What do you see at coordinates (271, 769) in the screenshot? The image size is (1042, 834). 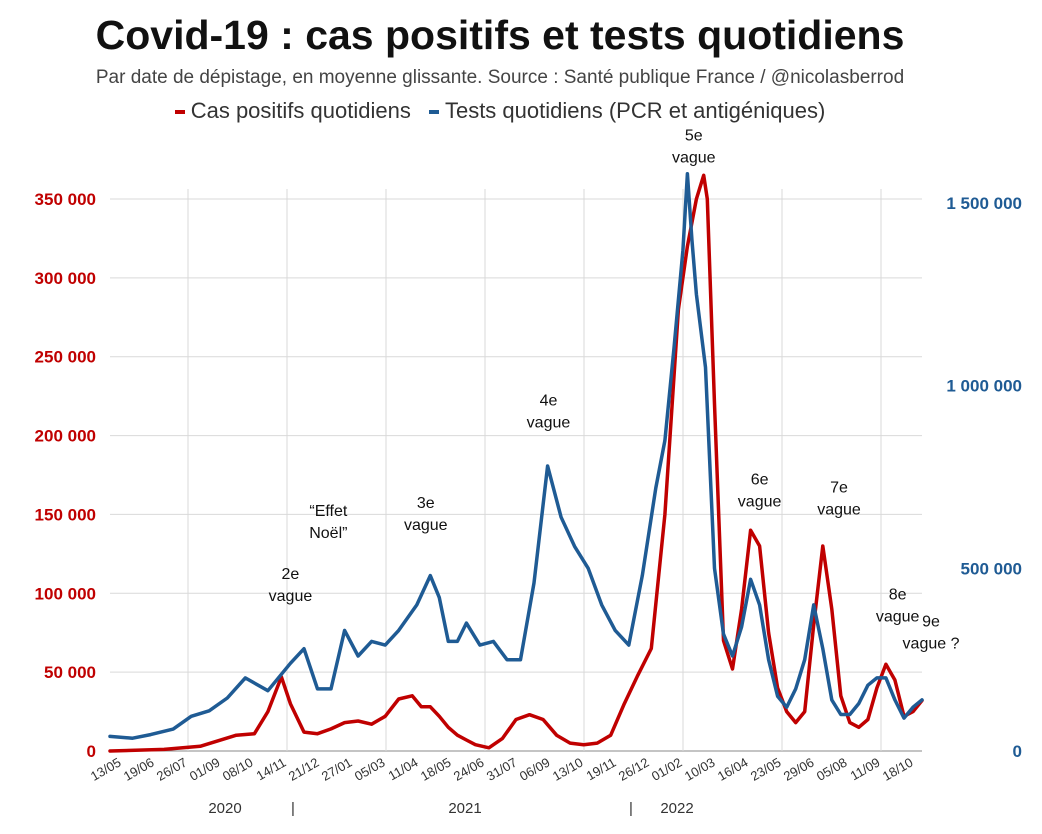 I see `x-tick-label: 14/11` at bounding box center [271, 769].